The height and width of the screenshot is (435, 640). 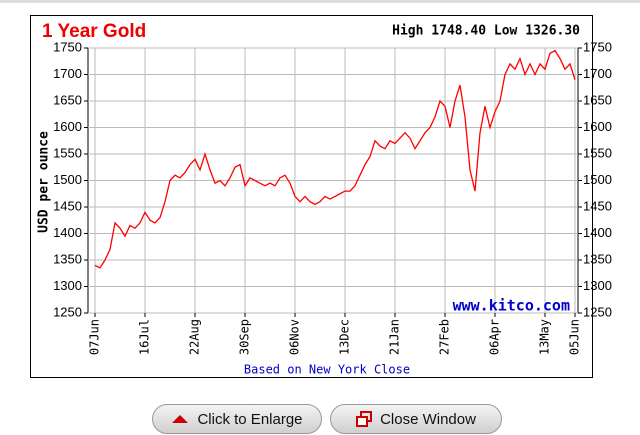 What do you see at coordinates (545, 337) in the screenshot?
I see `x-tick-label: 13May` at bounding box center [545, 337].